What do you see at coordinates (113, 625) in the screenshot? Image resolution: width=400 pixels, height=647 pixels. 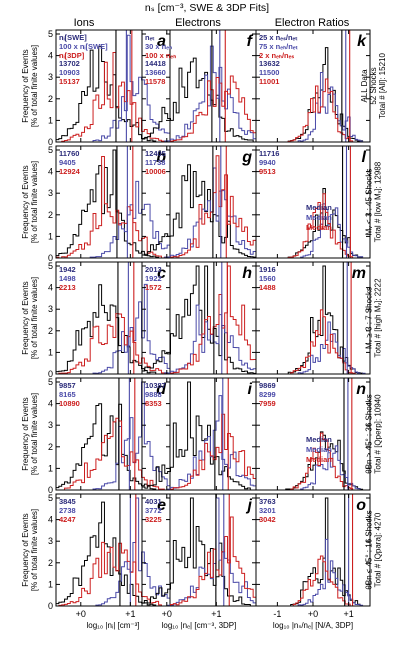 I see `x-axis-label: log₁₀ |nᵢ| [cm⁻³]` at bounding box center [113, 625].